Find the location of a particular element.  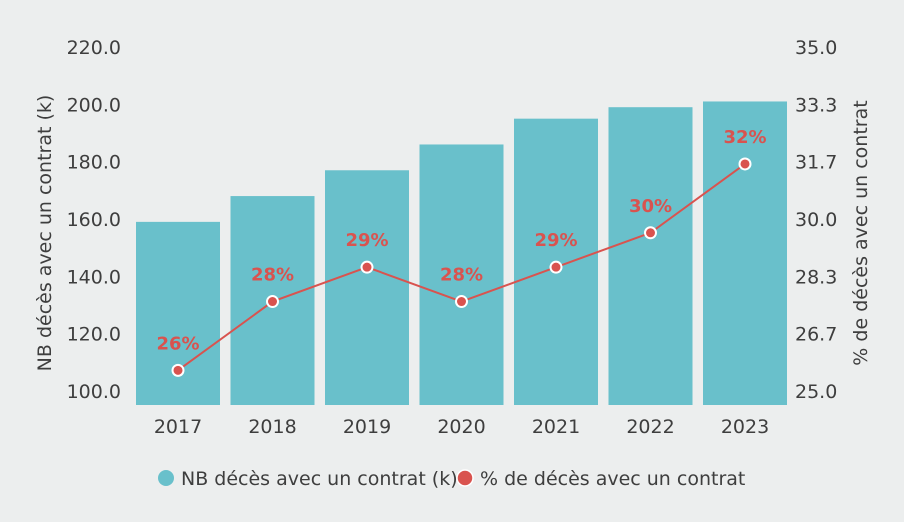

x-axis: 2017 2018 2019 2020 2021 2022 2023 is located at coordinates (461, 427).